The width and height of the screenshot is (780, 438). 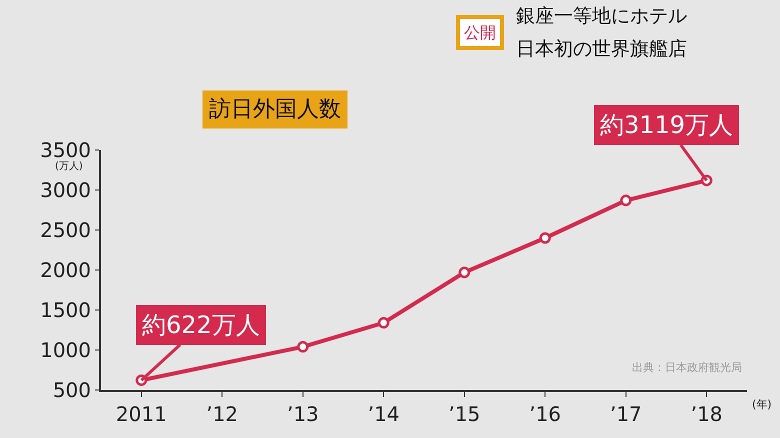 What do you see at coordinates (71, 390) in the screenshot?
I see `y-tick-label: 500` at bounding box center [71, 390].